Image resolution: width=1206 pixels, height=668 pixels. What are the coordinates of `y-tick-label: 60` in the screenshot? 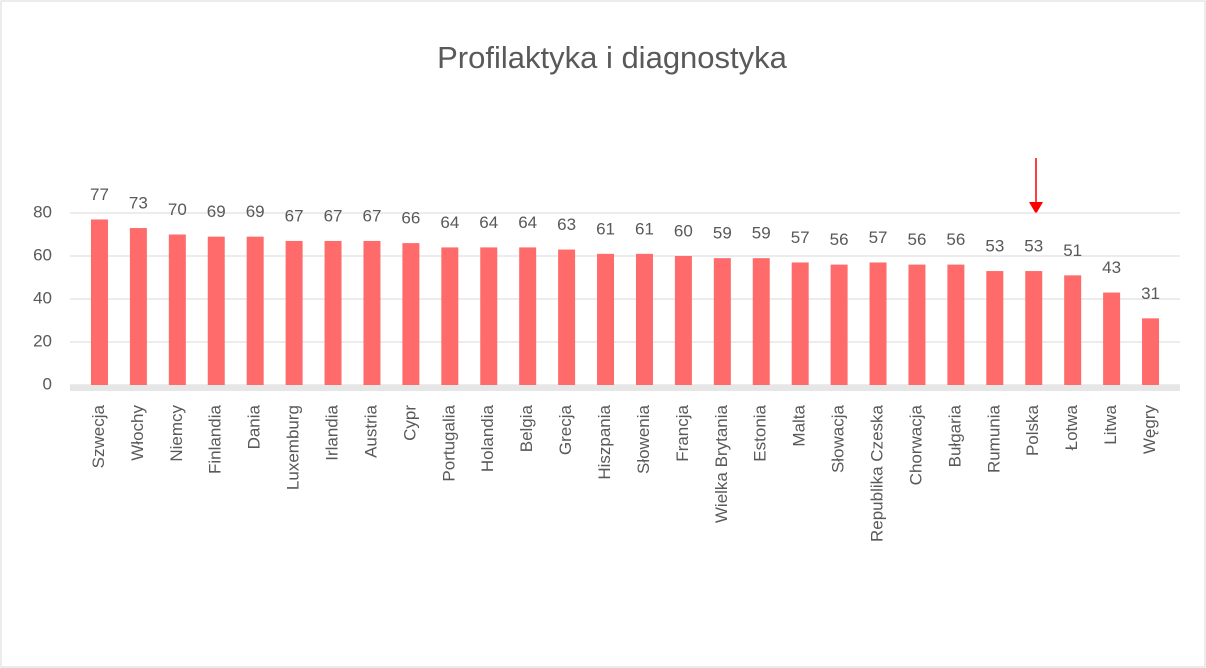 It's located at (42, 254).